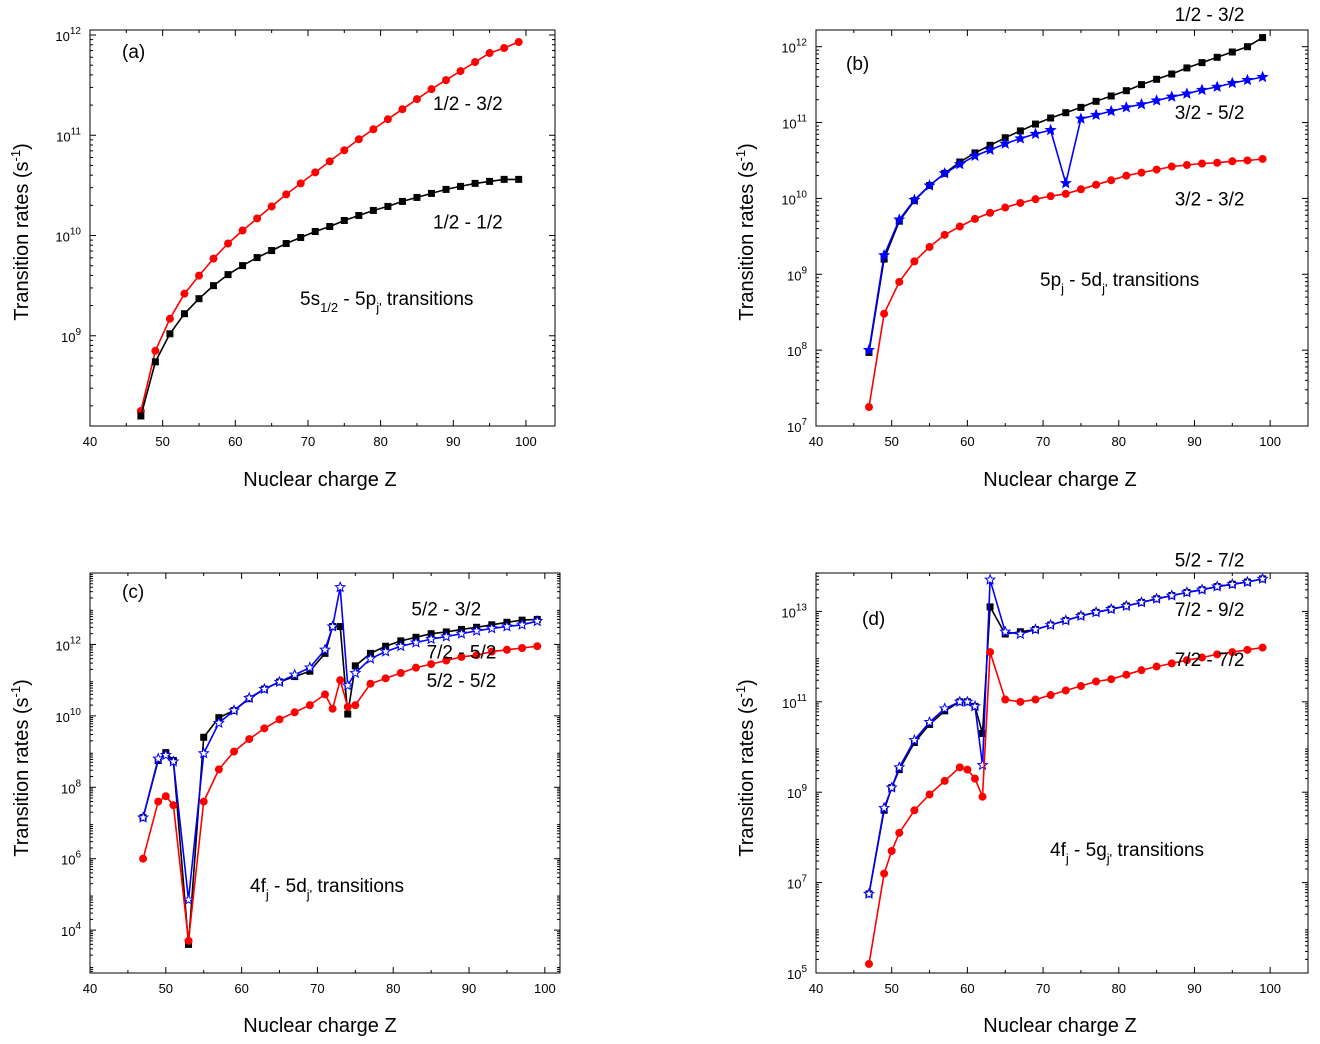 The image size is (1320, 1044). Describe the element at coordinates (1058, 850) in the screenshot. I see `annot-part: 4f` at that location.